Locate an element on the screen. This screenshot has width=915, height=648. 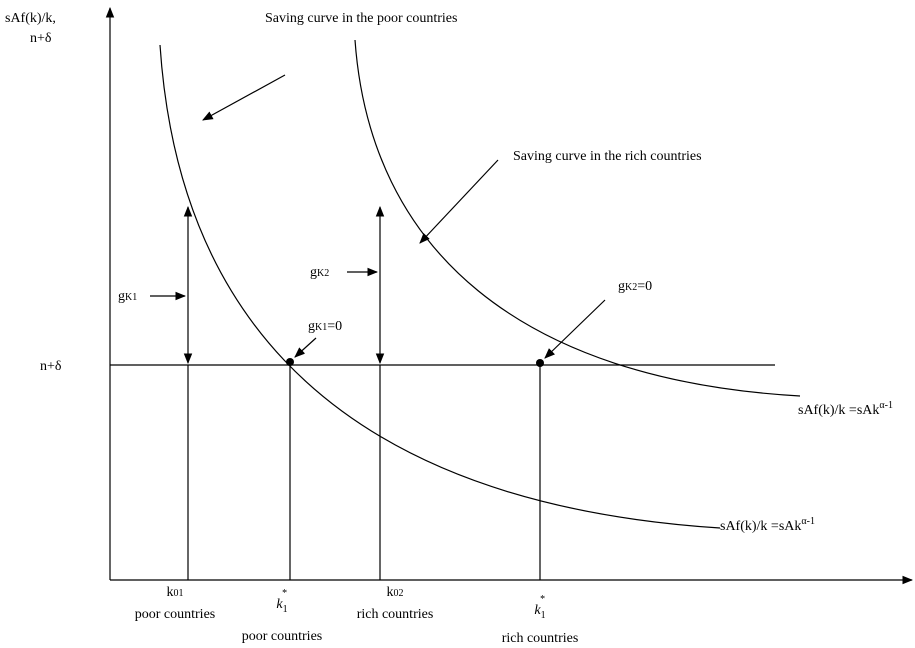
annotation: Saving curve in the poor countries is located at coordinates (361, 18).